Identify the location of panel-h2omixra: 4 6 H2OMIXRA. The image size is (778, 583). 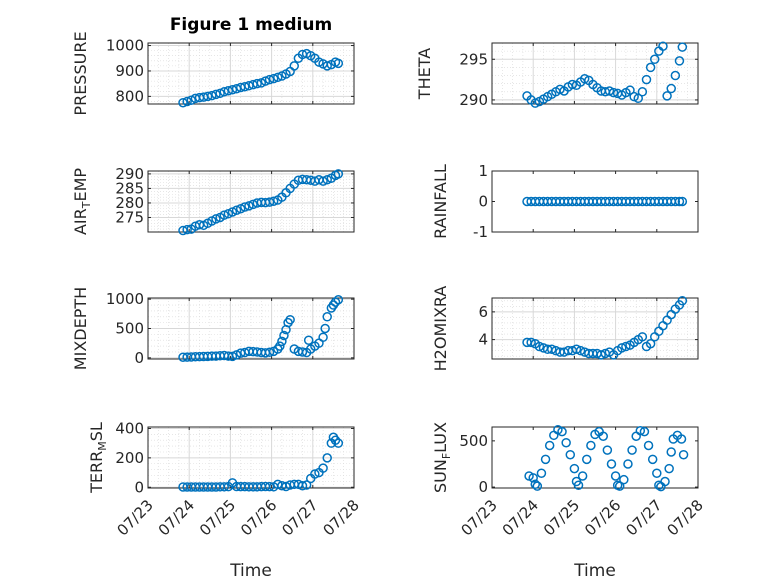
(565, 329).